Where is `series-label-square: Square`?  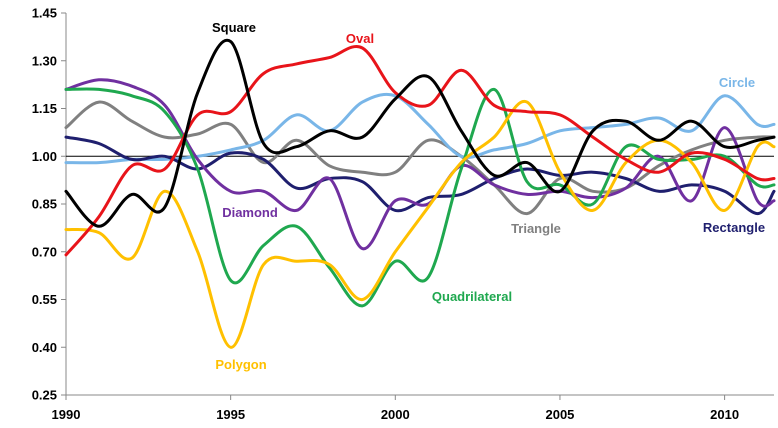 series-label-square: Square is located at coordinates (234, 27).